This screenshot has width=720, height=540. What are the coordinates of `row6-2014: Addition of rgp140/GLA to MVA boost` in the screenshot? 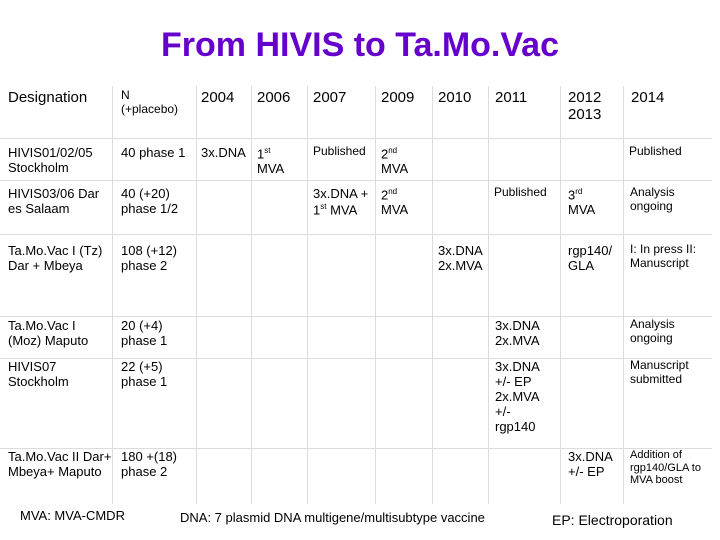 It's located at (665, 468).